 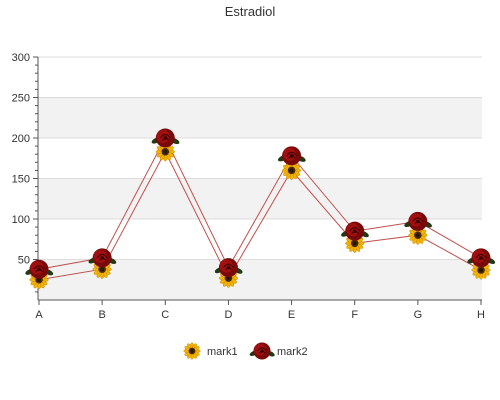 What do you see at coordinates (21, 99) in the screenshot?
I see `y-tick-label: 250` at bounding box center [21, 99].